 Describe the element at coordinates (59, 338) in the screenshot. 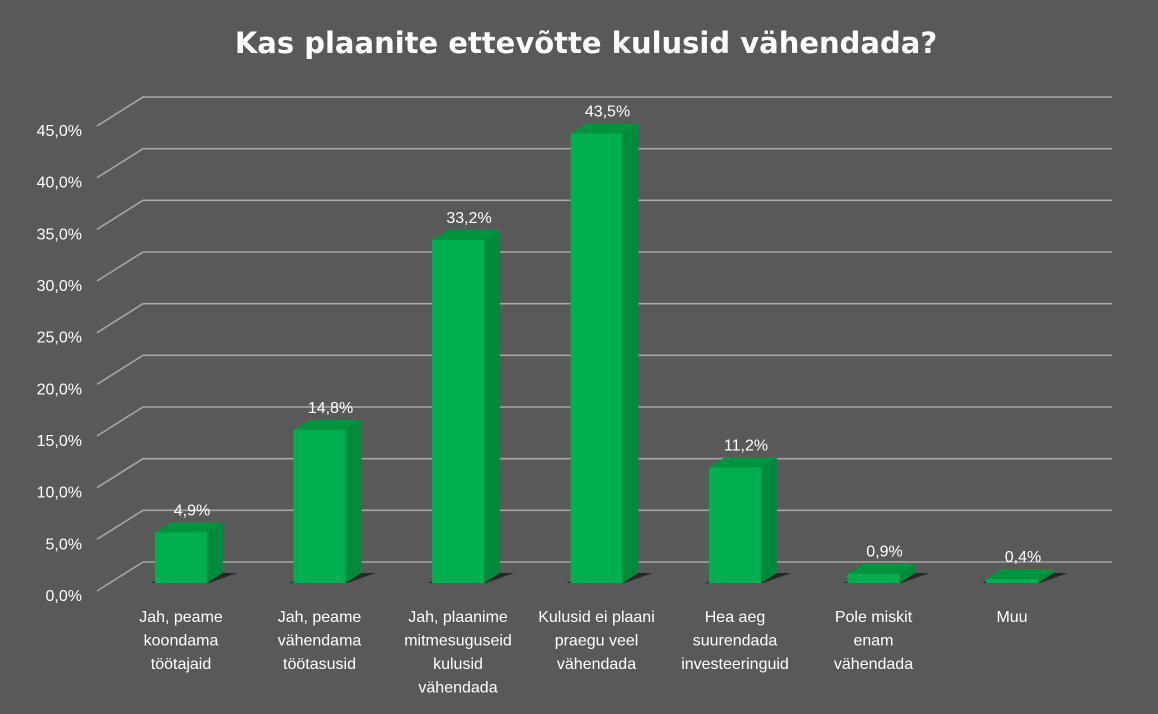

I see `y-tick-label: 25,0%` at that location.